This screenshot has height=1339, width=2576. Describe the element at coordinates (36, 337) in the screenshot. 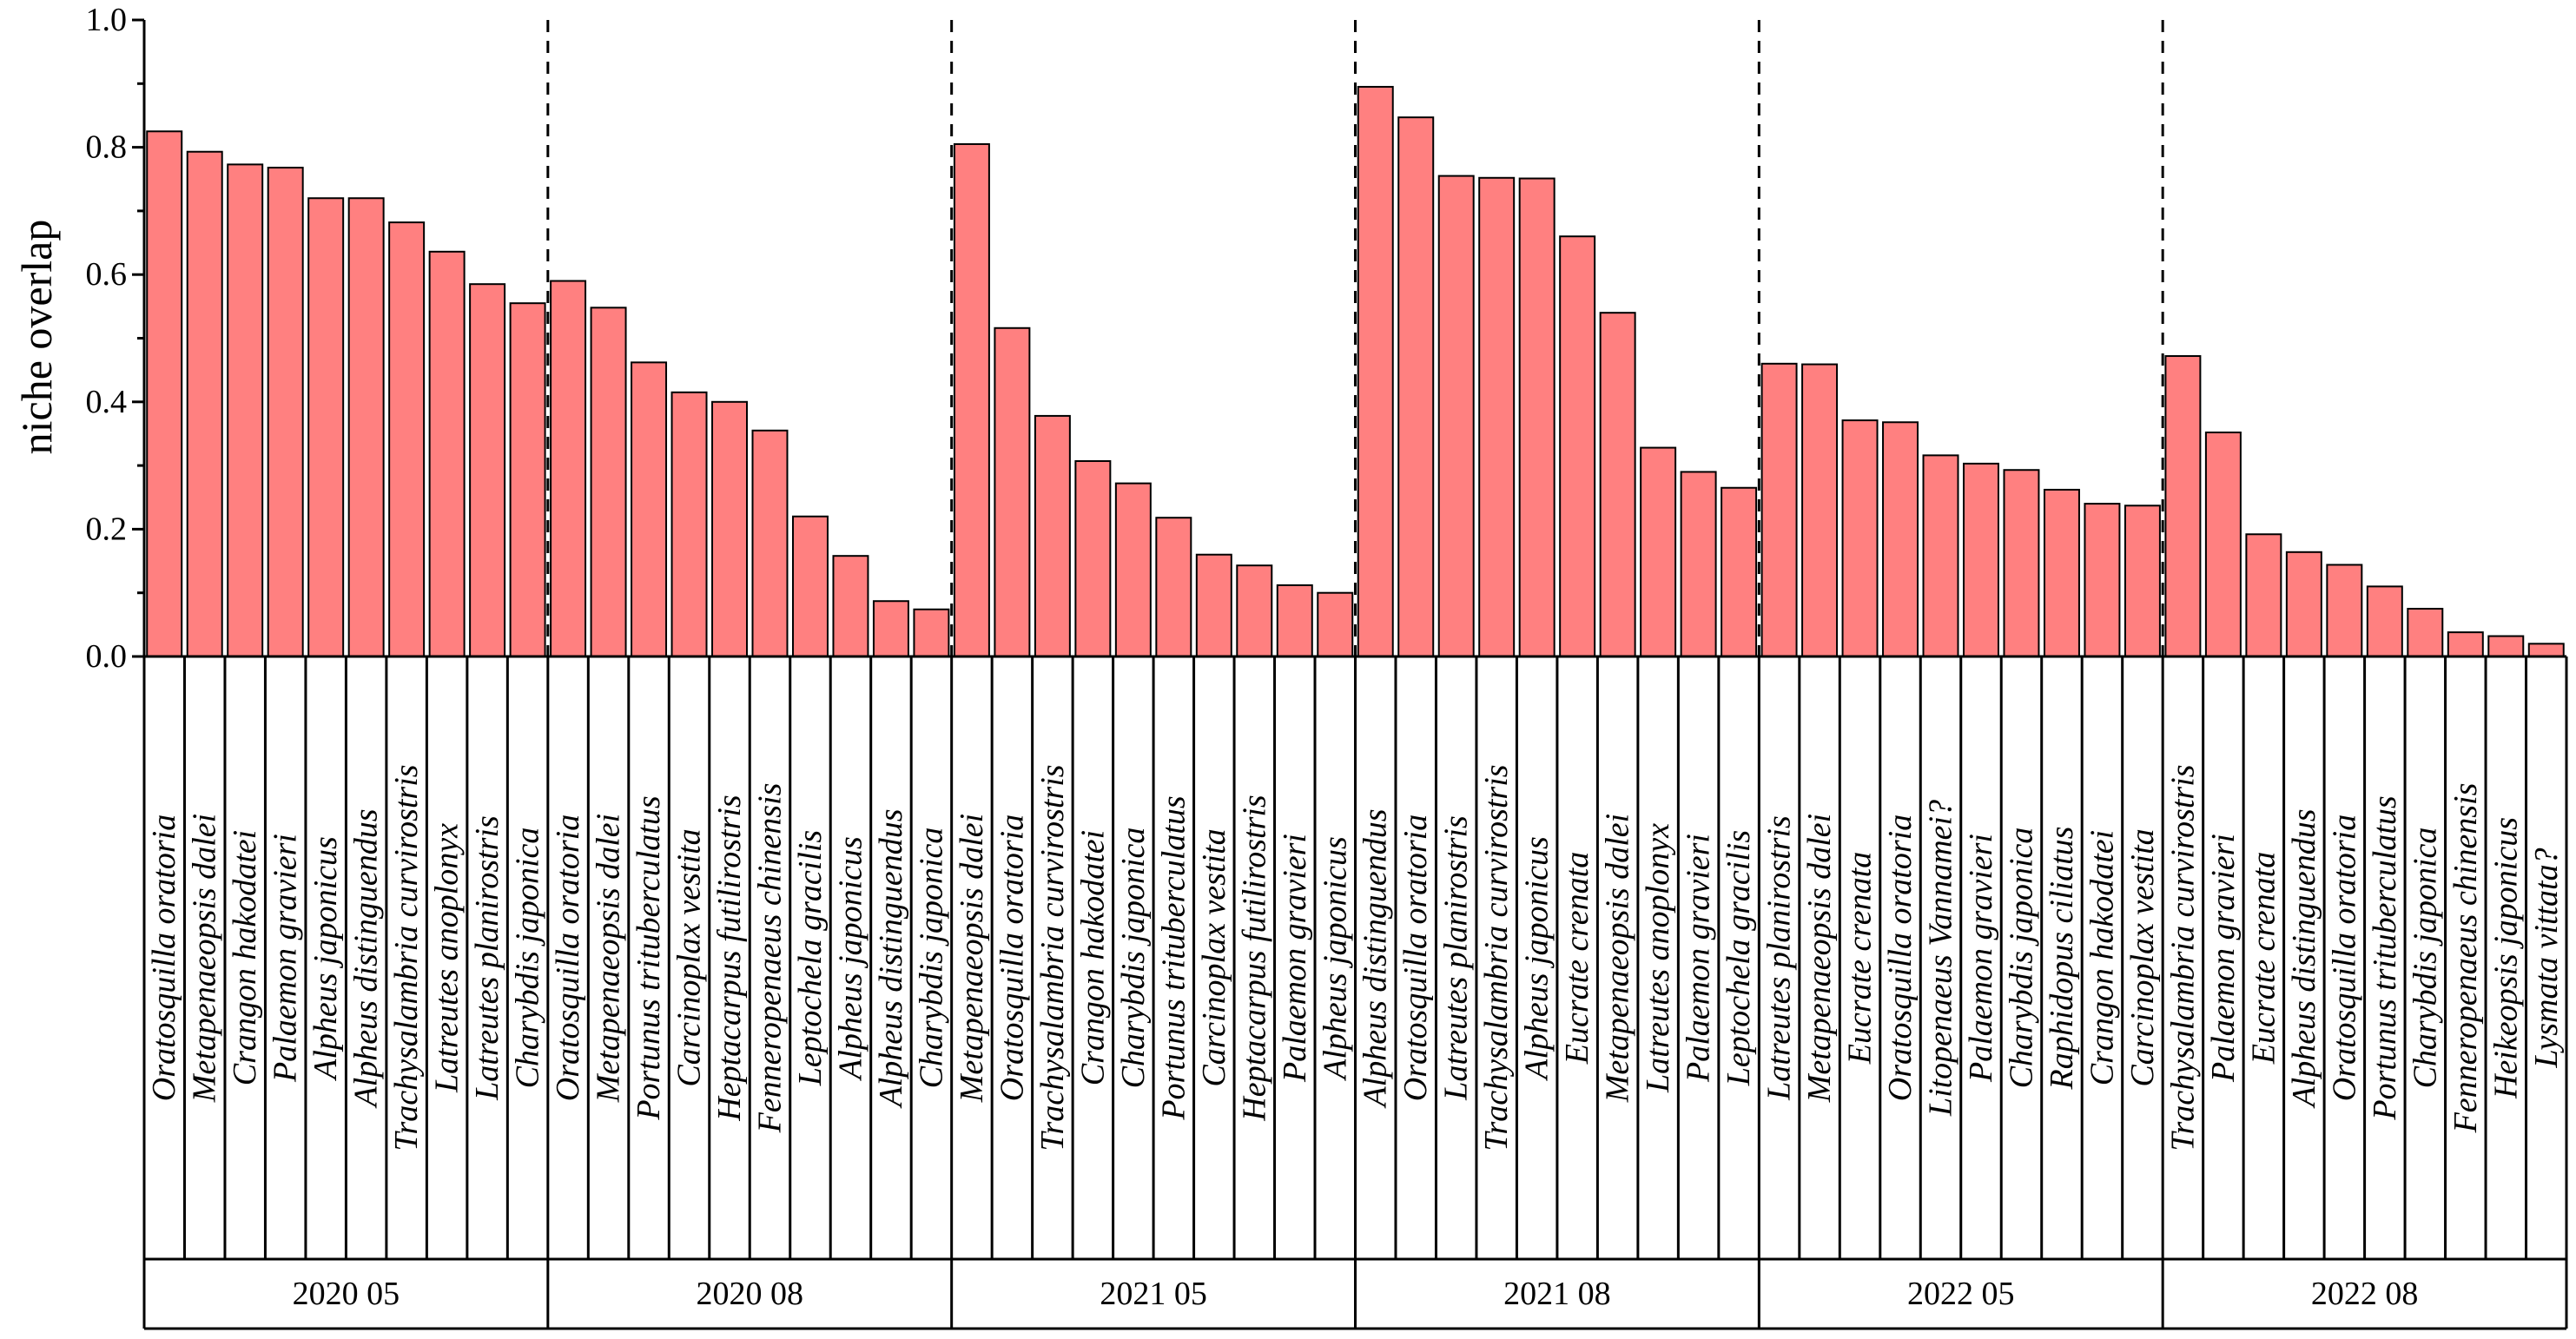

I see `y-axis-title: niche overlap` at that location.